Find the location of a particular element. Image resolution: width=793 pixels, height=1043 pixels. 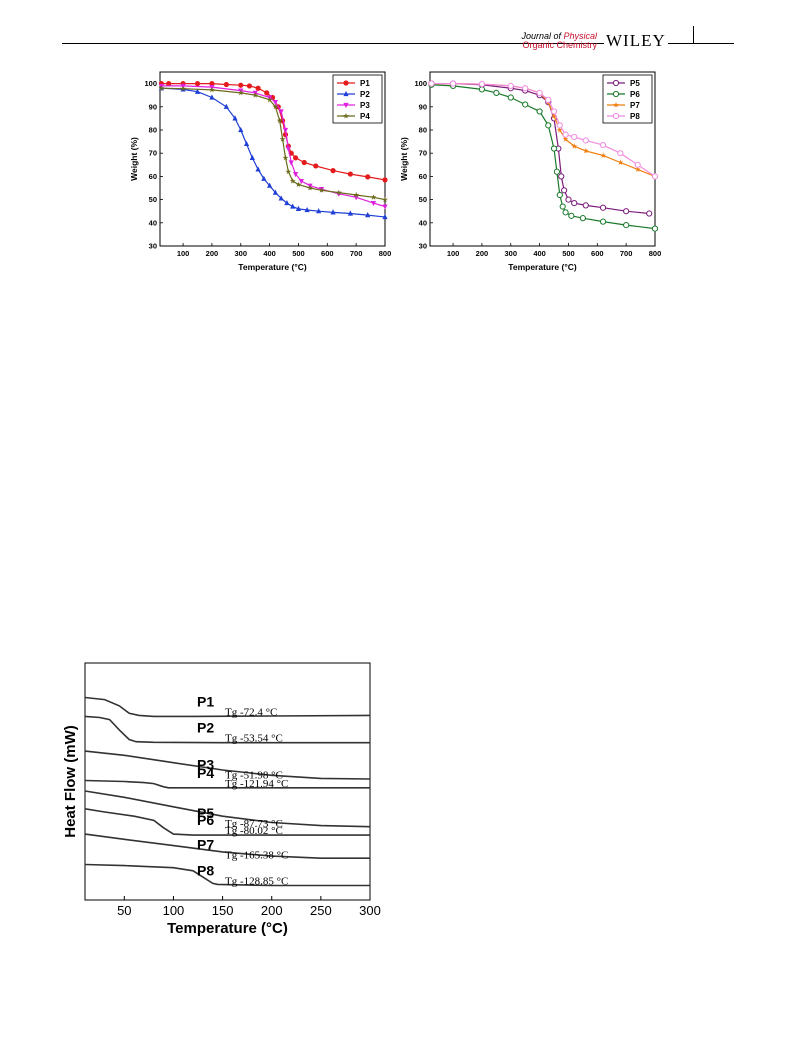

series-label: P8 is located at coordinates (205, 871).